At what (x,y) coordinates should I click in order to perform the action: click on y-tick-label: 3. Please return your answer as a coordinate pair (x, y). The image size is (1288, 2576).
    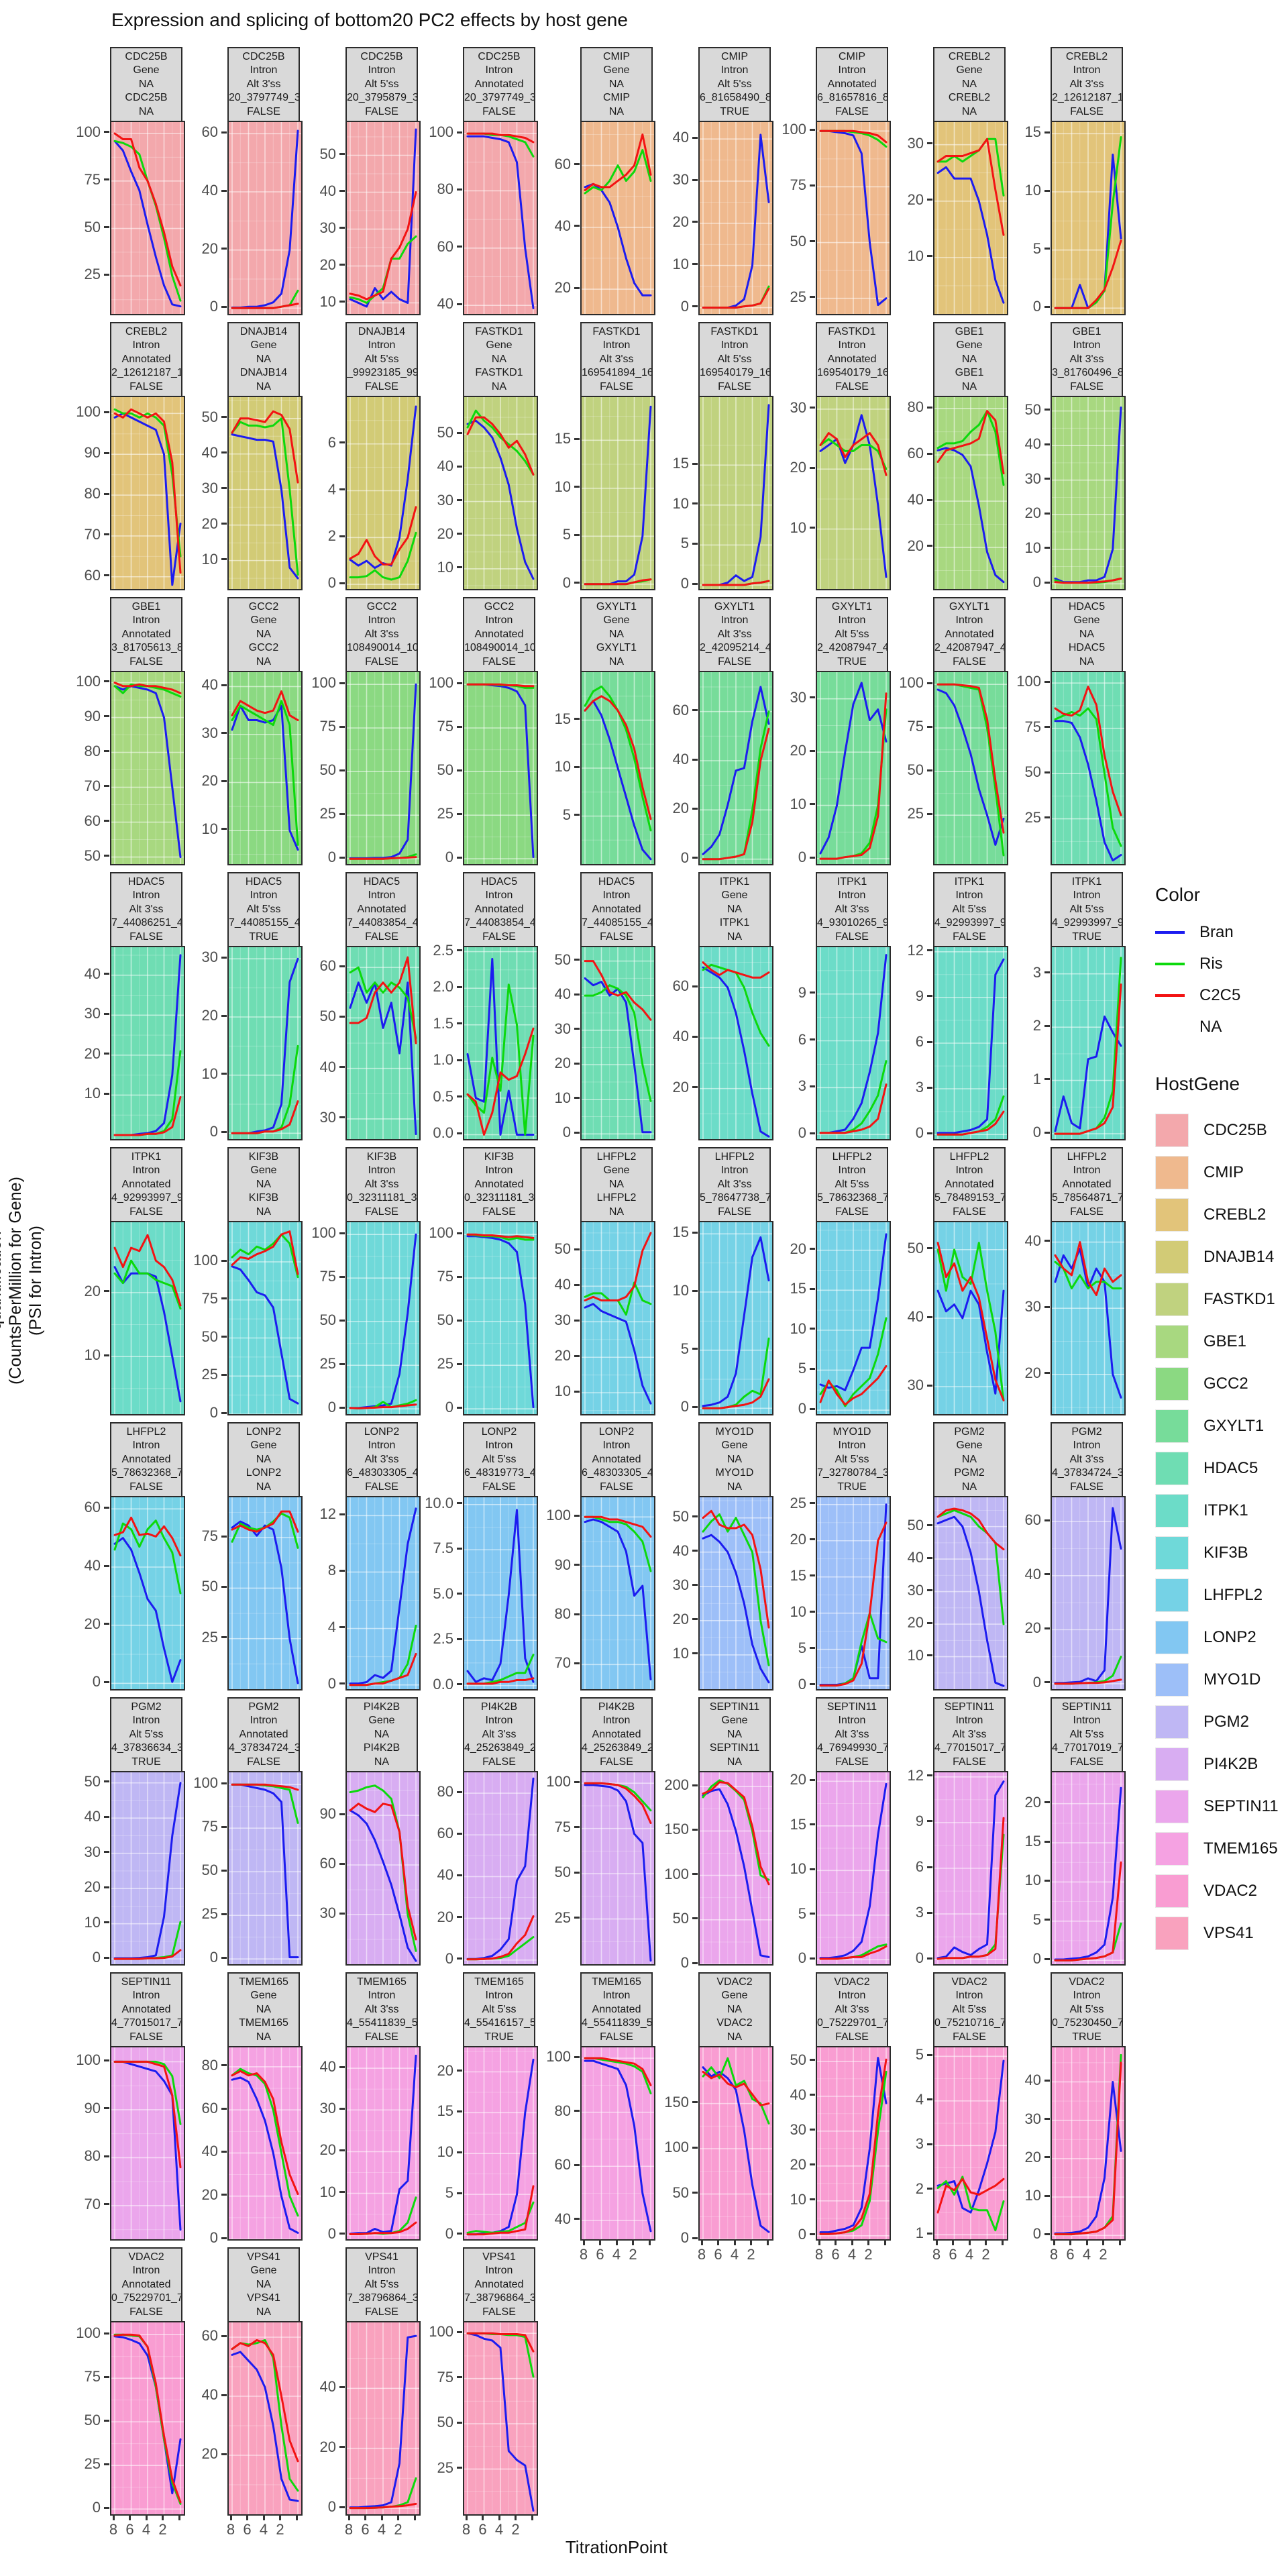
    Looking at the image, I should click on (1036, 972).